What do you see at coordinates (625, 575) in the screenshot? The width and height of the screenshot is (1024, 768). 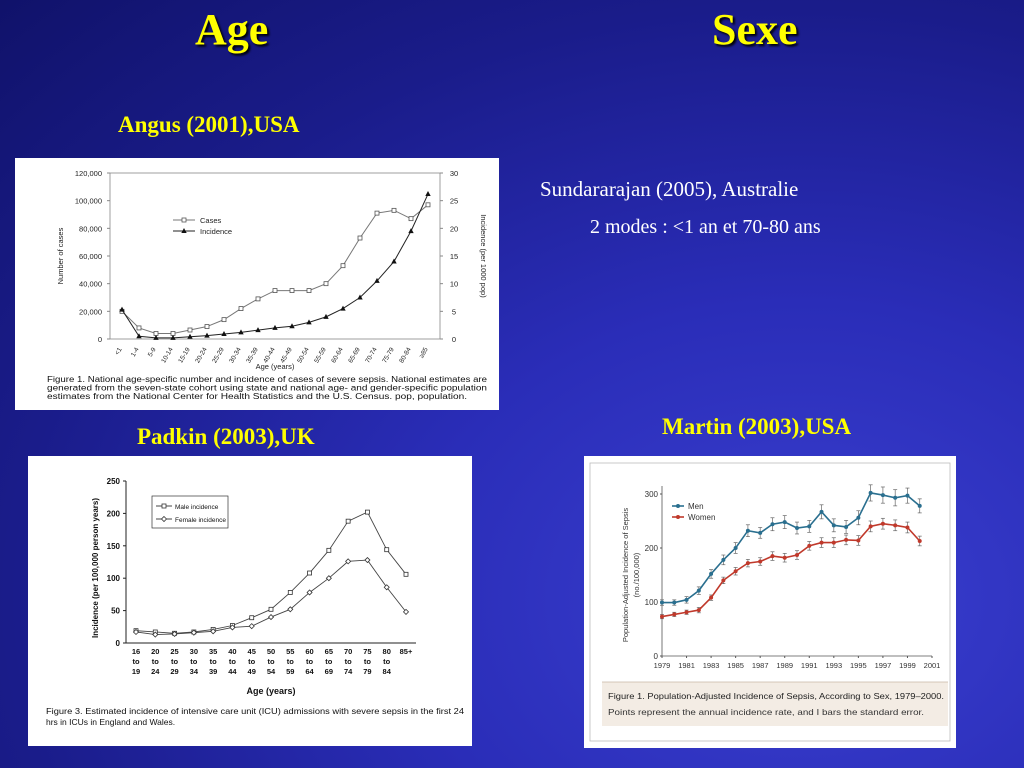 I see `martin-ylabel: Population-Adjusted Incidence of Sepsis` at bounding box center [625, 575].